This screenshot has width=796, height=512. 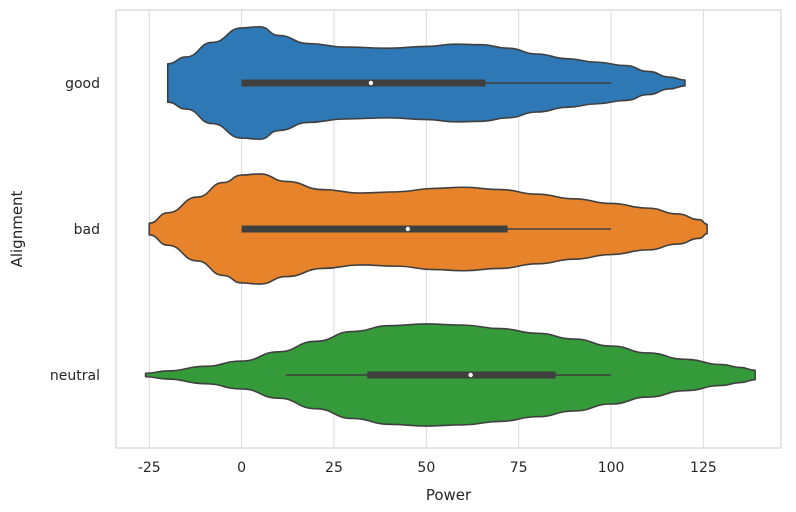 I want to click on x-tick-label: 125, so click(x=703, y=468).